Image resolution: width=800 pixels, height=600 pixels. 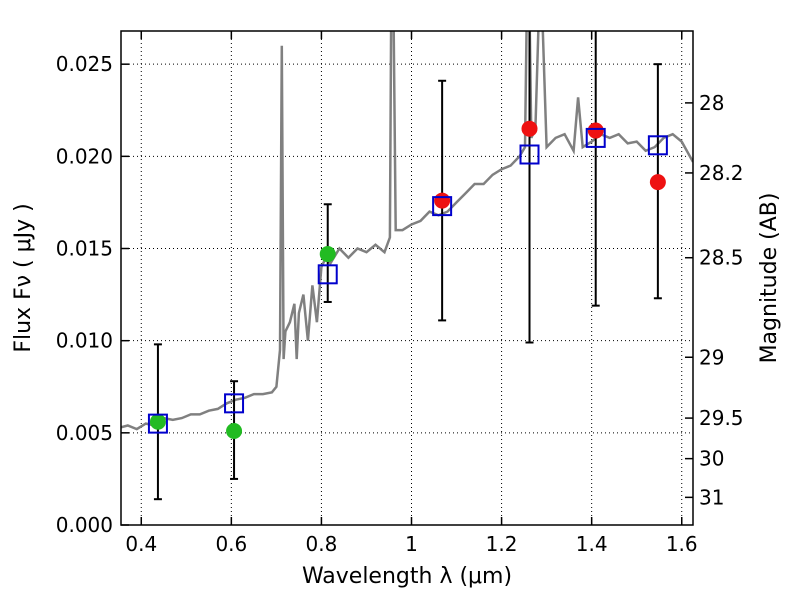 What do you see at coordinates (84, 156) in the screenshot?
I see `y-tick-label: 0.020` at bounding box center [84, 156].